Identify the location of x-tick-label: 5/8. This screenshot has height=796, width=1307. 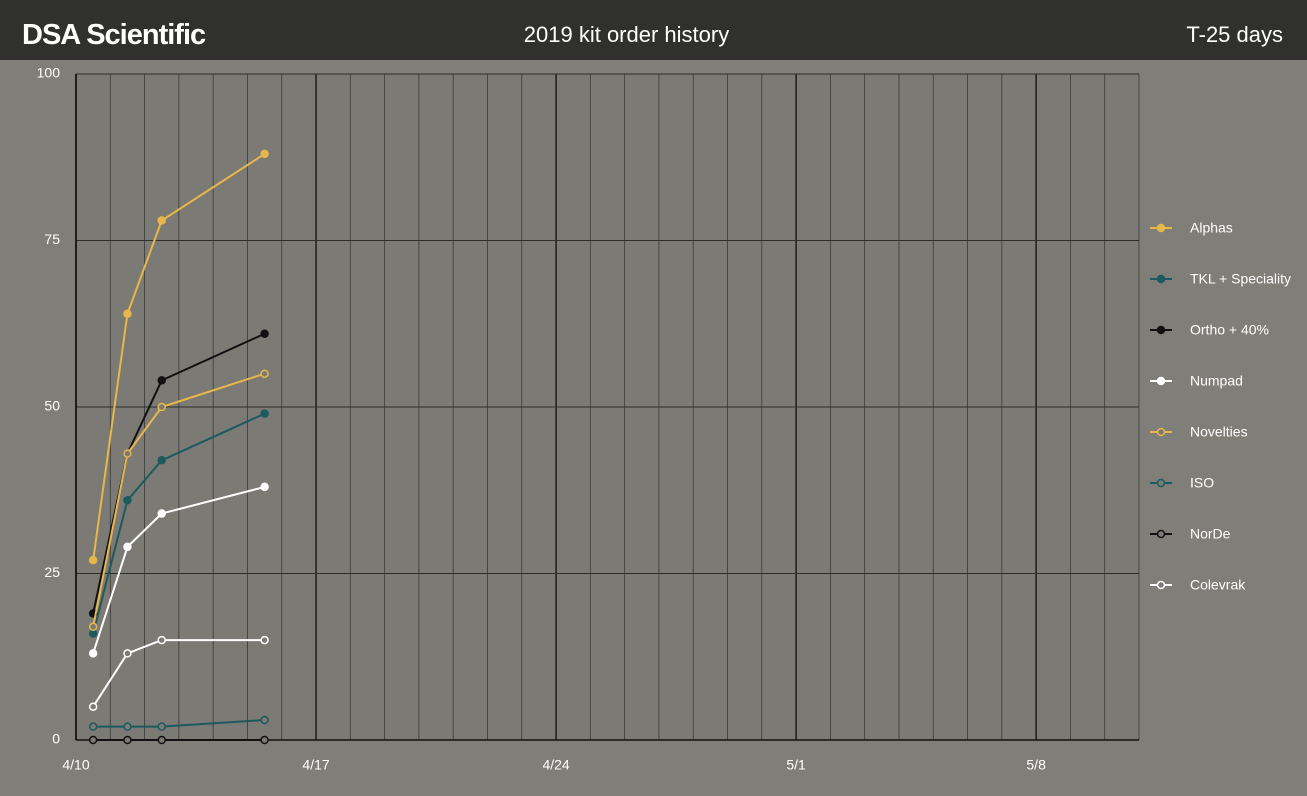
(1036, 765).